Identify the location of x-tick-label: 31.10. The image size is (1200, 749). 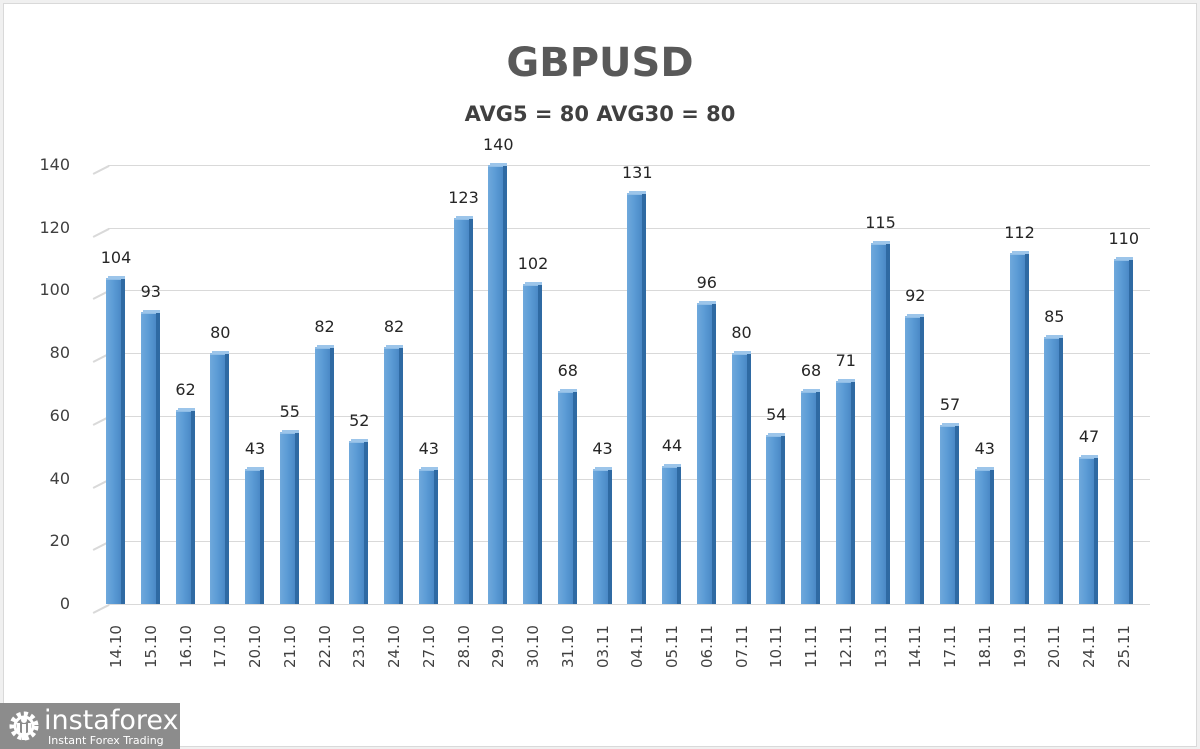
(567, 646).